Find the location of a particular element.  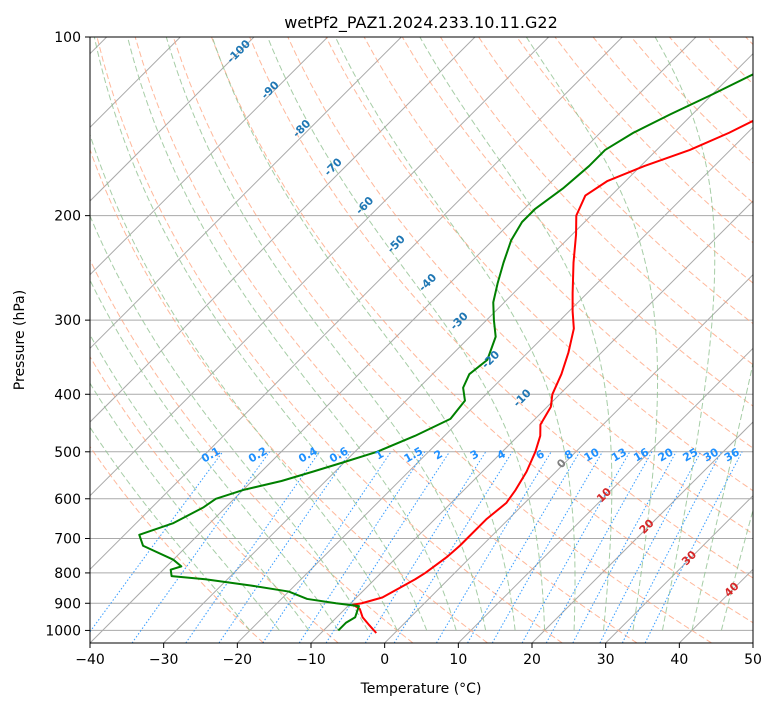

y-tick-label: 500 is located at coordinates (67, 453).